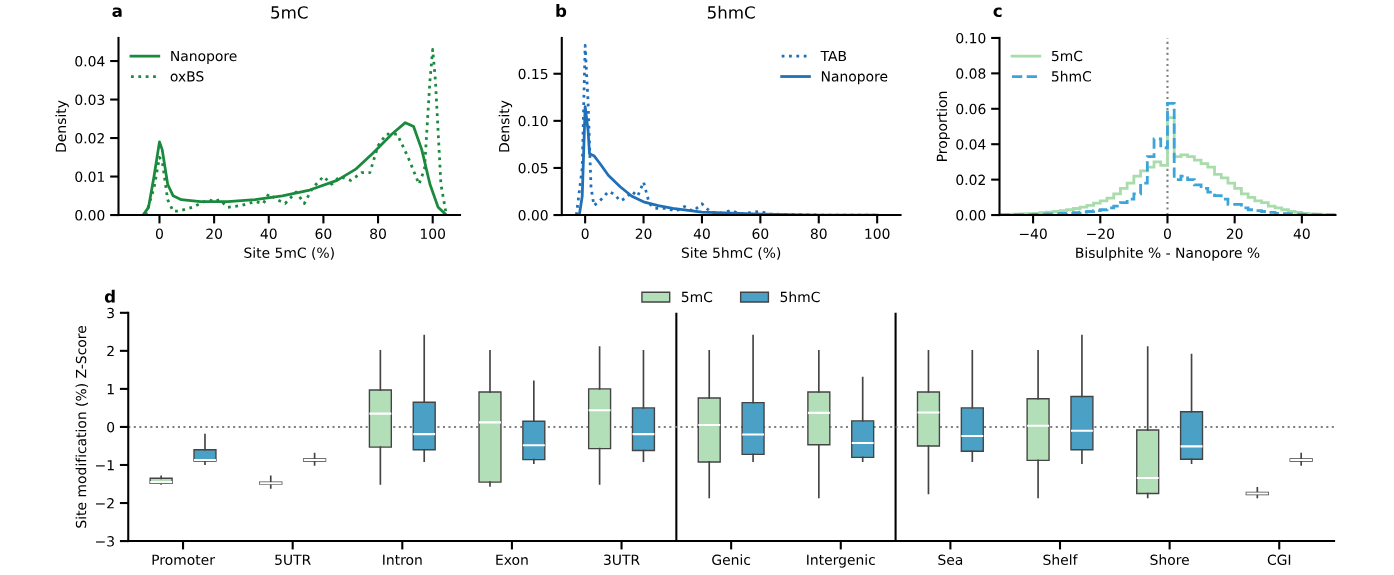  I want to click on text: d, so click(109, 296).